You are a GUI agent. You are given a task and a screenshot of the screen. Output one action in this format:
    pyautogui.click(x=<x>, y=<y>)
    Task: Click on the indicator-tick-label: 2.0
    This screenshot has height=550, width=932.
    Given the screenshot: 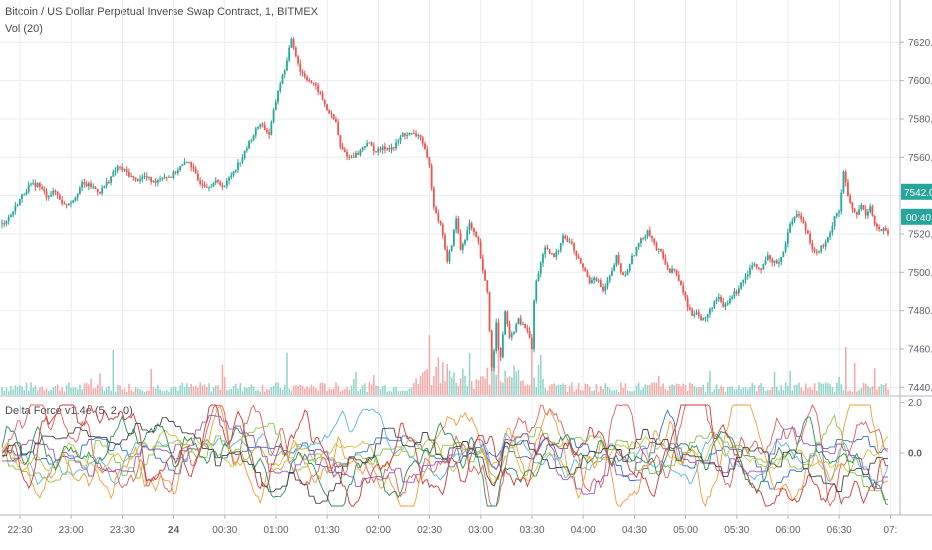 What is the action you would take?
    pyautogui.click(x=915, y=403)
    